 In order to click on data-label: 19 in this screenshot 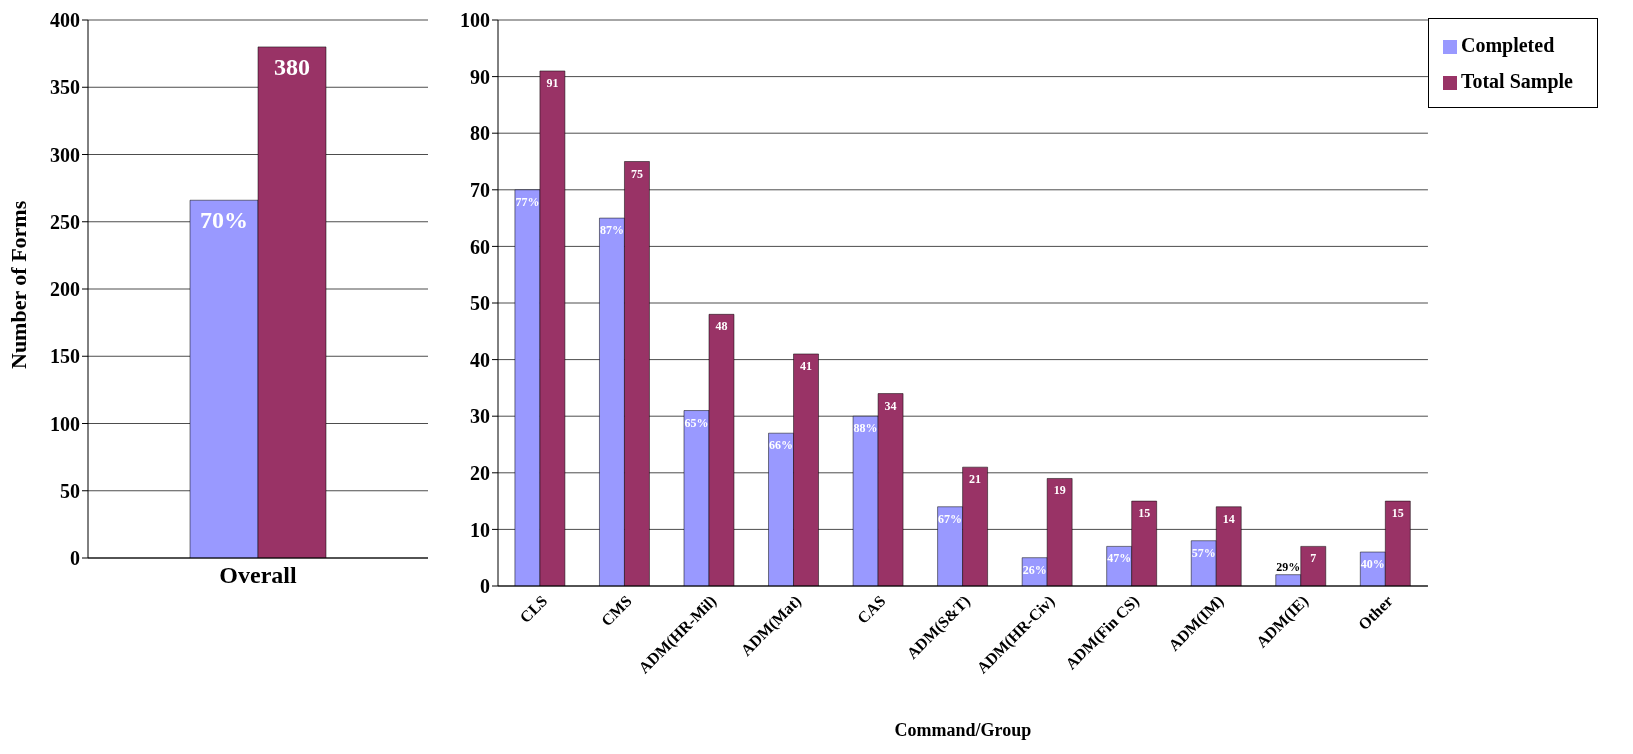, I will do `click(1059, 490)`.